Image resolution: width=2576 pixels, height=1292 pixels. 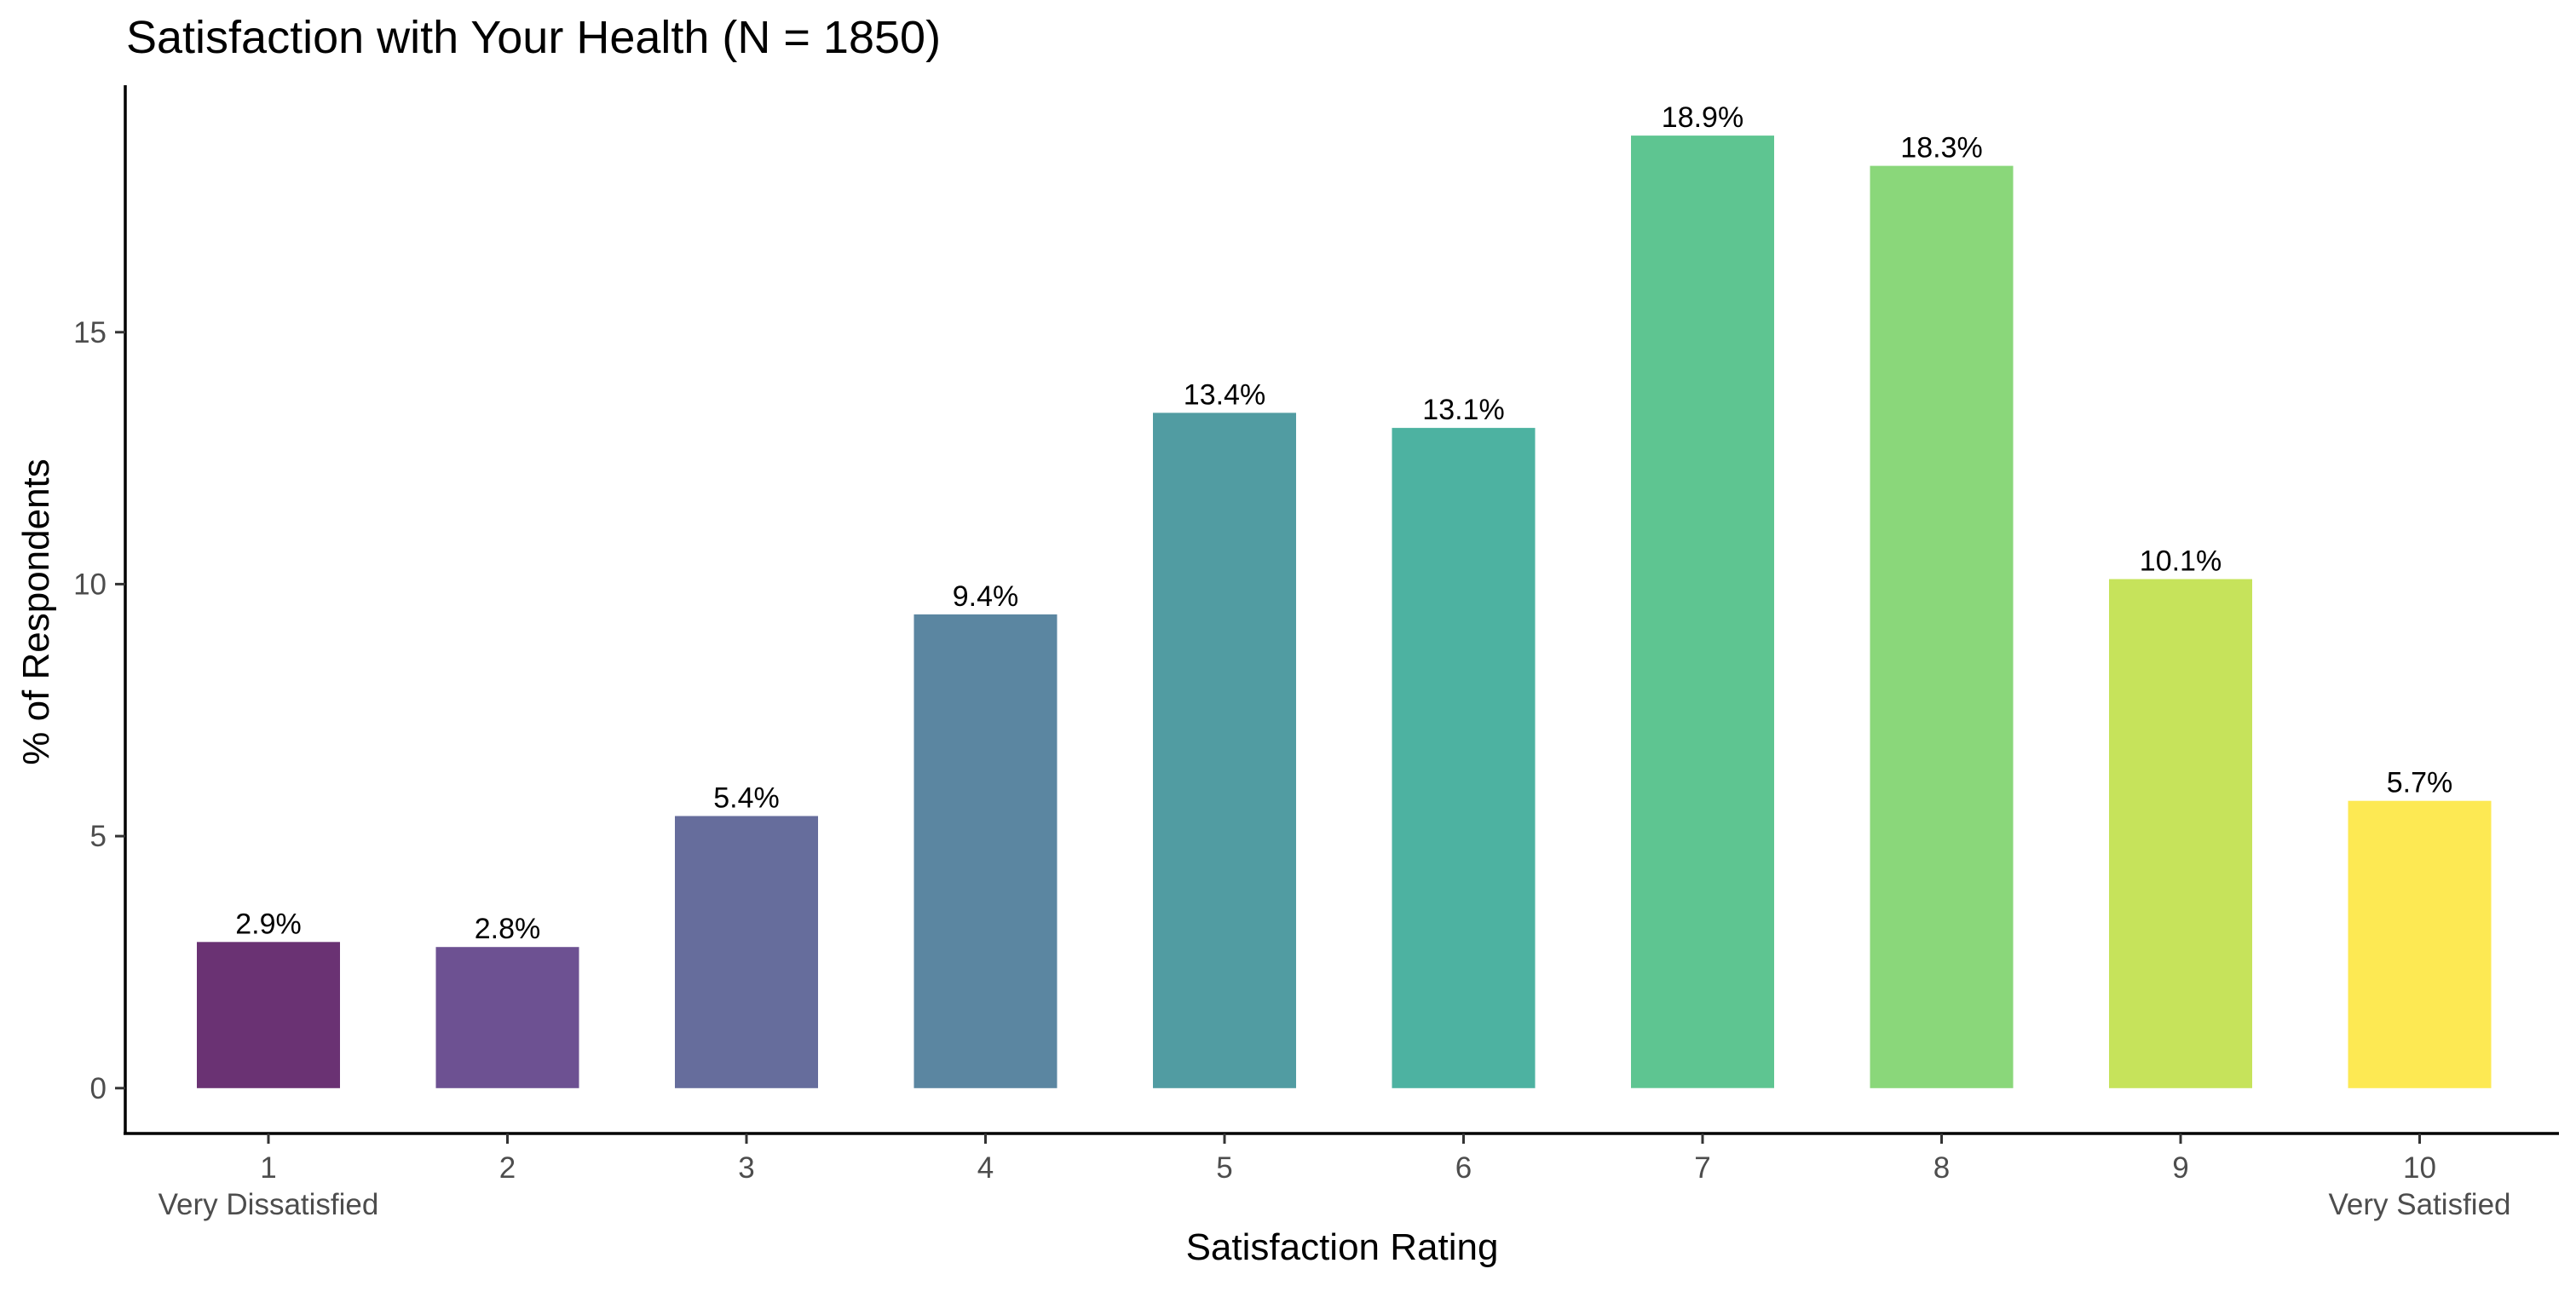 I want to click on y-tick-label-5: 5, so click(x=98, y=836).